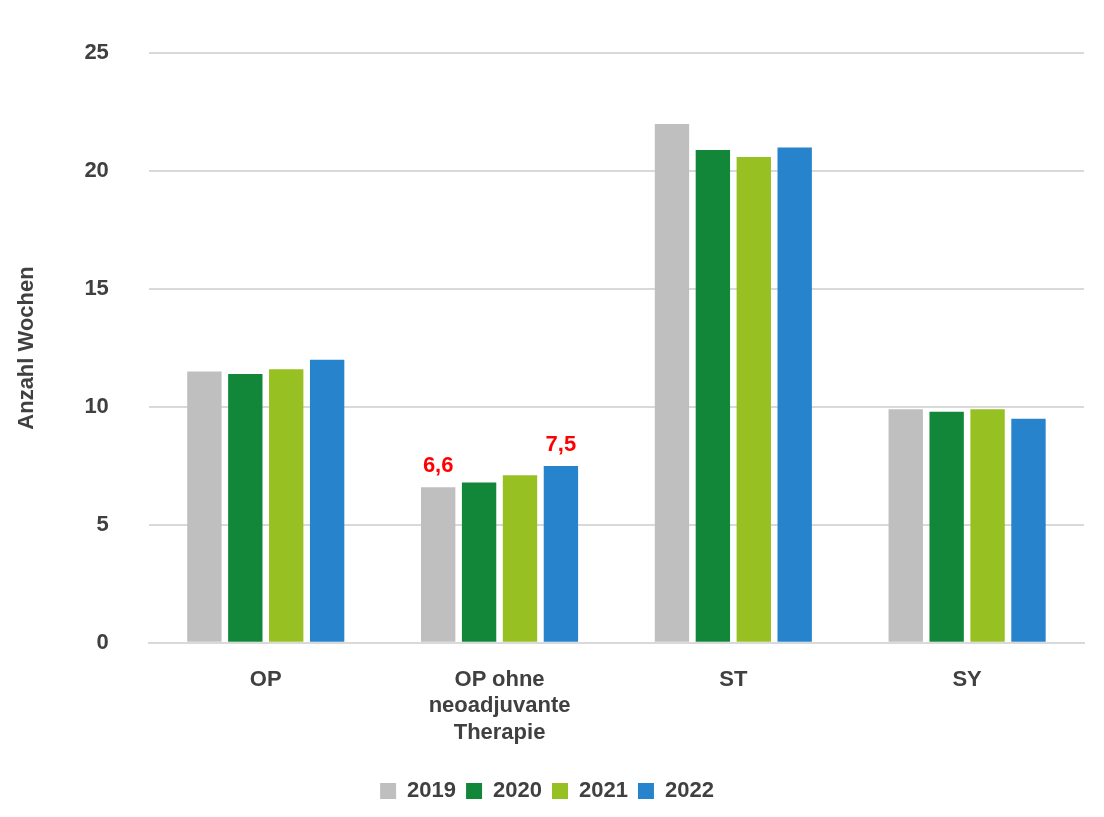 Image resolution: width=1104 pixels, height=817 pixels. What do you see at coordinates (733, 679) in the screenshot?
I see `x-tick-label: ST` at bounding box center [733, 679].